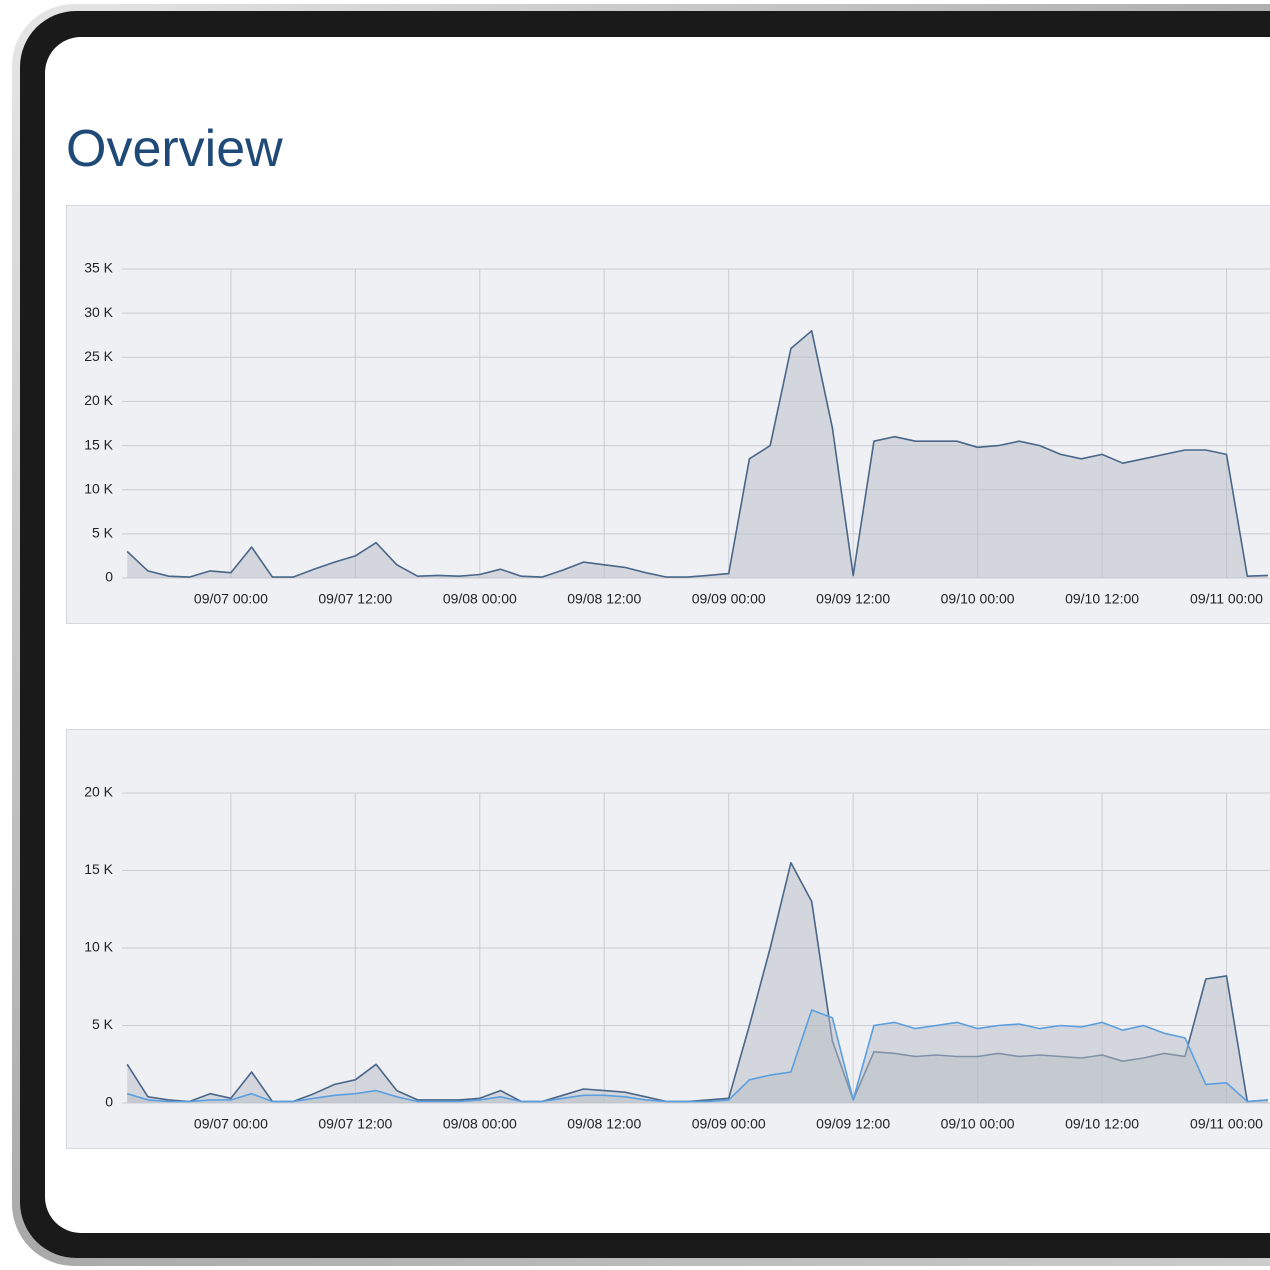  I want to click on y-tick-label: 35 K, so click(98, 268).